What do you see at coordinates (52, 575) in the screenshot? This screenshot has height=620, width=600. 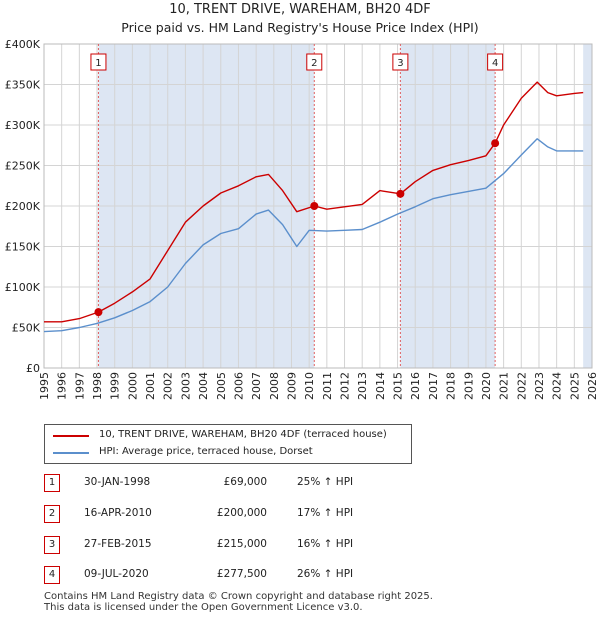 I see `sale-number-badge: 4` at bounding box center [52, 575].